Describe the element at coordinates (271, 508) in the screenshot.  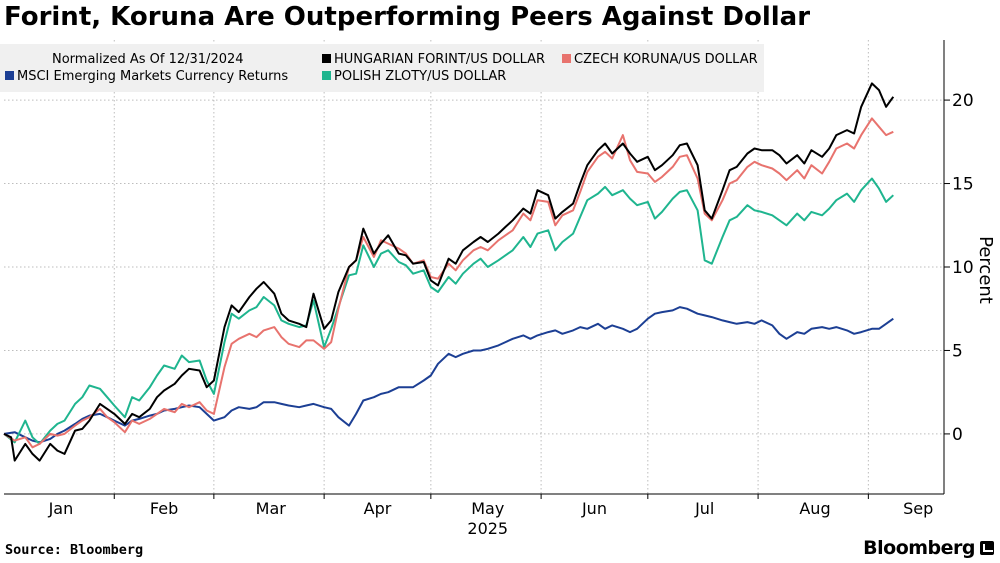
I see `x-tick-label: Mar` at that location.